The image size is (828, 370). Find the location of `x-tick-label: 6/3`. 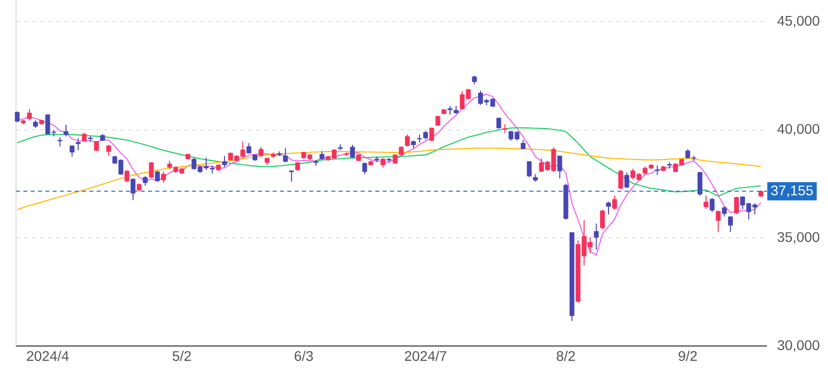

x-tick-label: 6/3 is located at coordinates (303, 355).